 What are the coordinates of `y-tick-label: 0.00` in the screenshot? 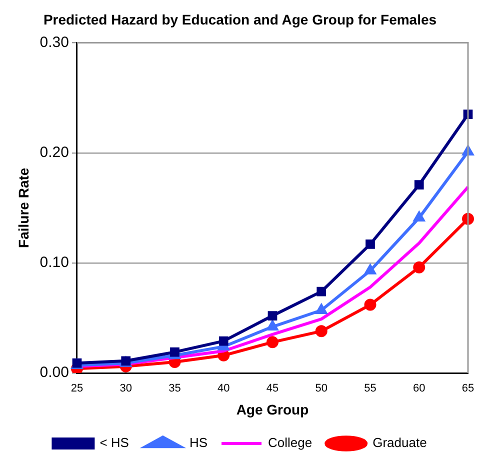 It's located at (54, 373).